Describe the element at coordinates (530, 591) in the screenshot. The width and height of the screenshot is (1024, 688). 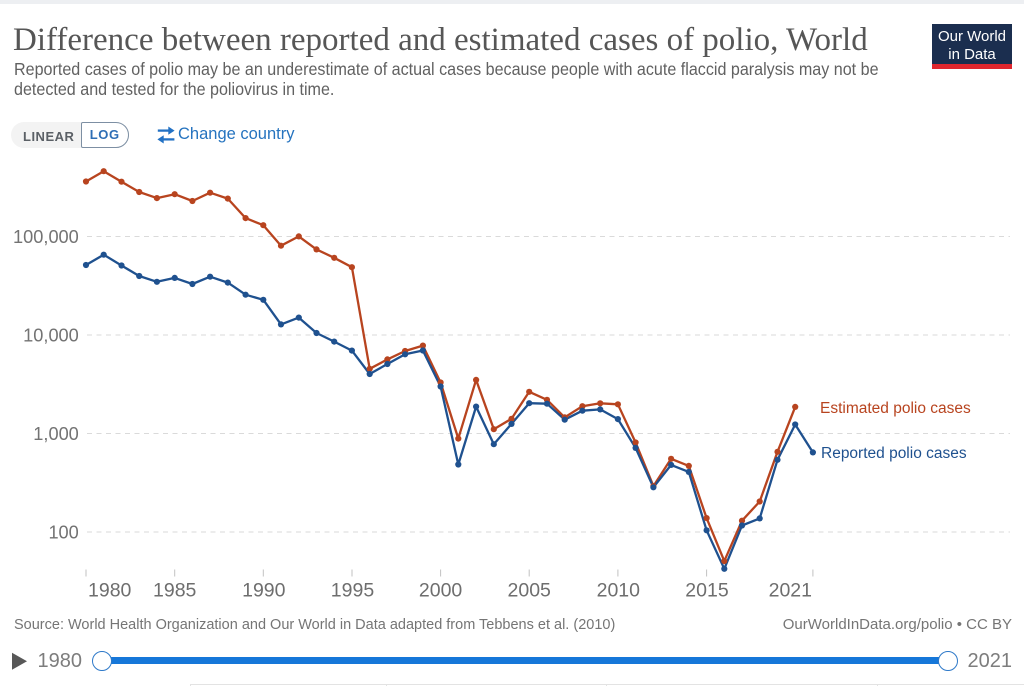
I see `svg-text: 2005` at that location.